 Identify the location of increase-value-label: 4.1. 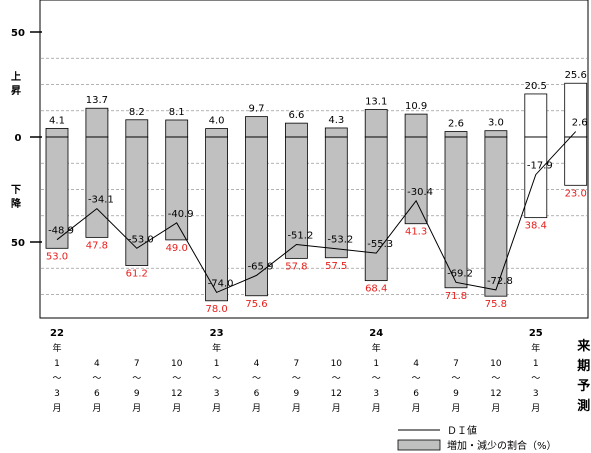
(57, 120).